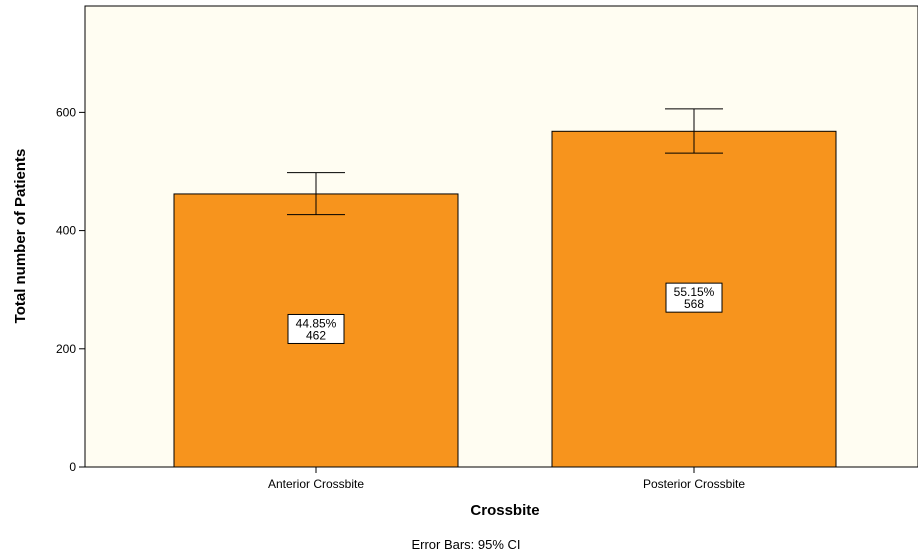 This screenshot has width=918, height=556. I want to click on y-tick-label: 400, so click(66, 231).